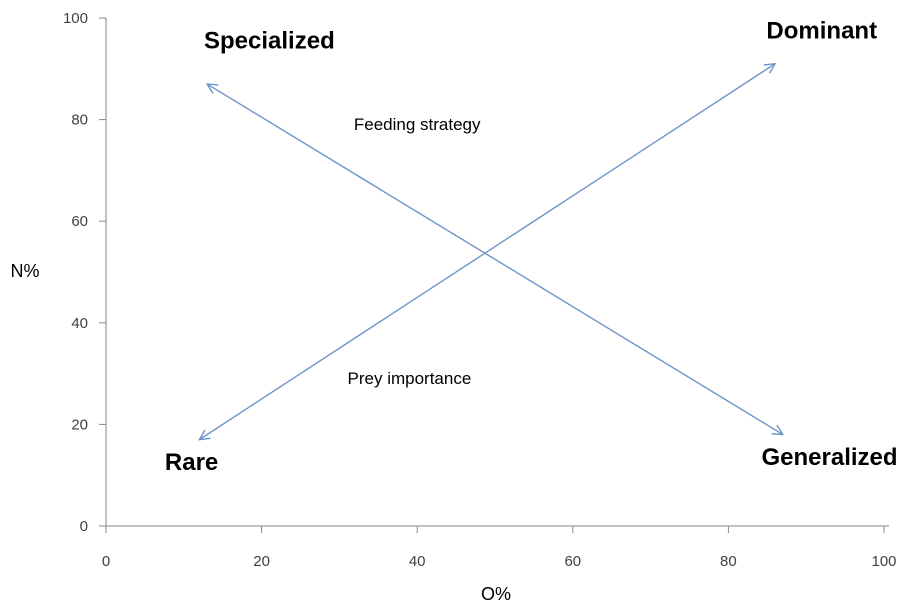 Image resolution: width=907 pixels, height=607 pixels. What do you see at coordinates (79, 120) in the screenshot?
I see `y-tick-label: 80` at bounding box center [79, 120].